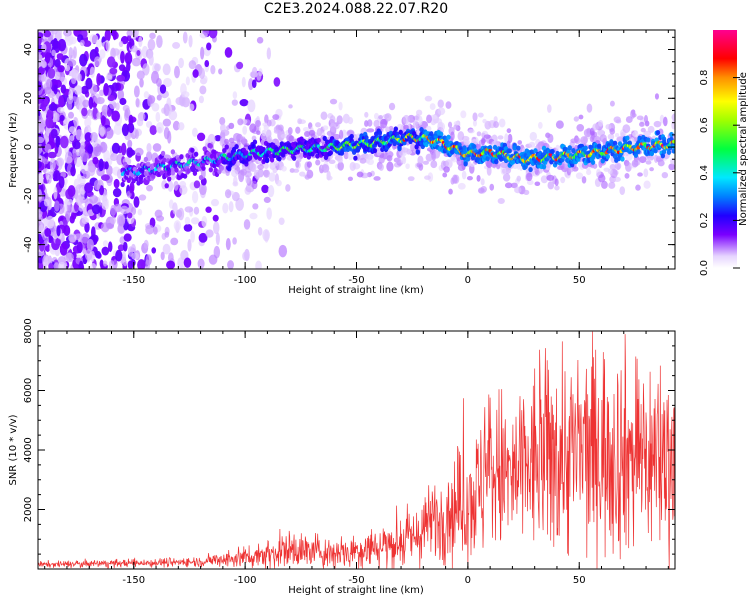 The image size is (750, 600). What do you see at coordinates (356, 290) in the screenshot?
I see `spectrogram-x-axis-label: Height of straight line (km)` at bounding box center [356, 290].